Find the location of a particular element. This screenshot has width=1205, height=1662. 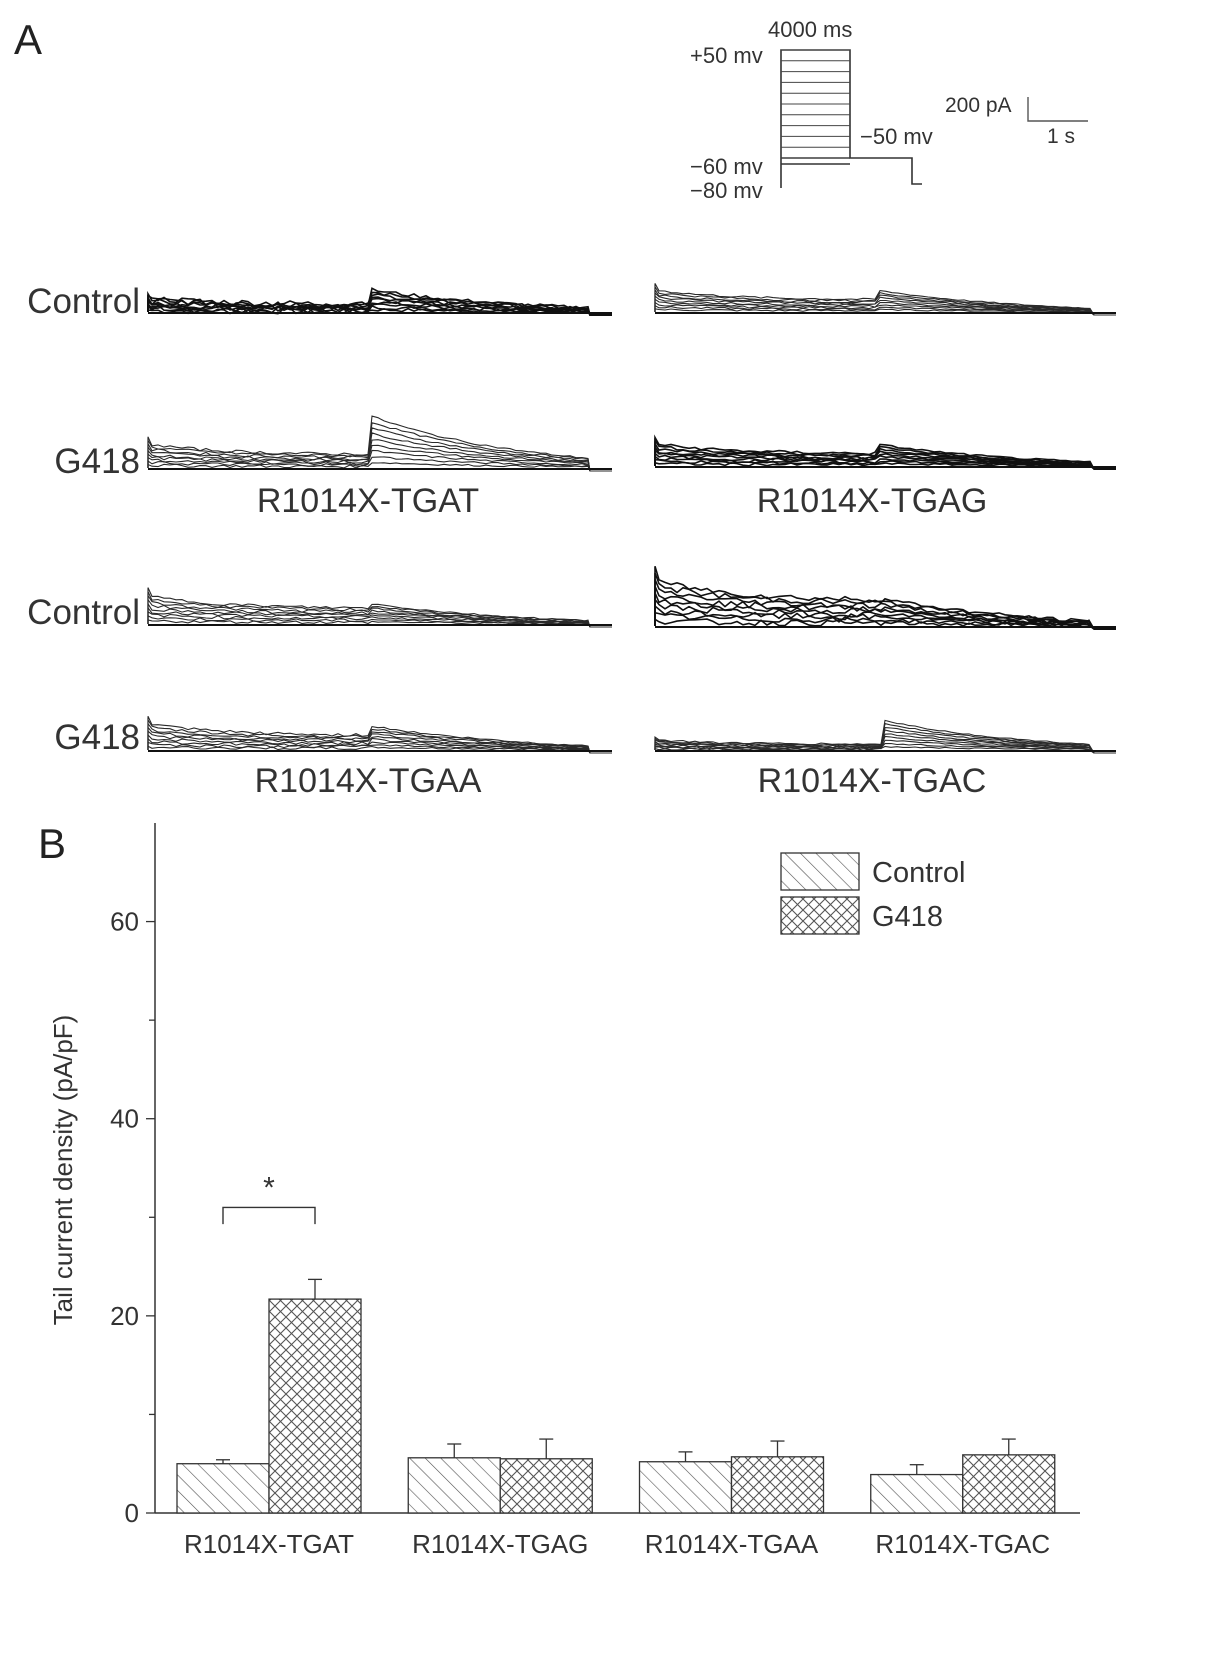

y-tick-label: 0 is located at coordinates (132, 1513).